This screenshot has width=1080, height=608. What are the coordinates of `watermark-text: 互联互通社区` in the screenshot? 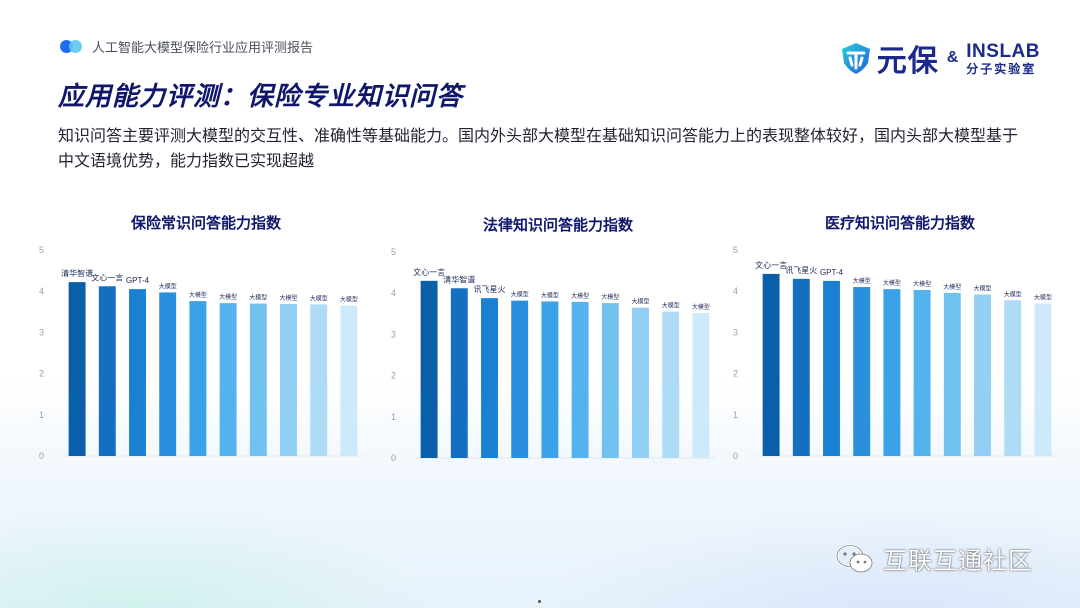 It's located at (958, 561).